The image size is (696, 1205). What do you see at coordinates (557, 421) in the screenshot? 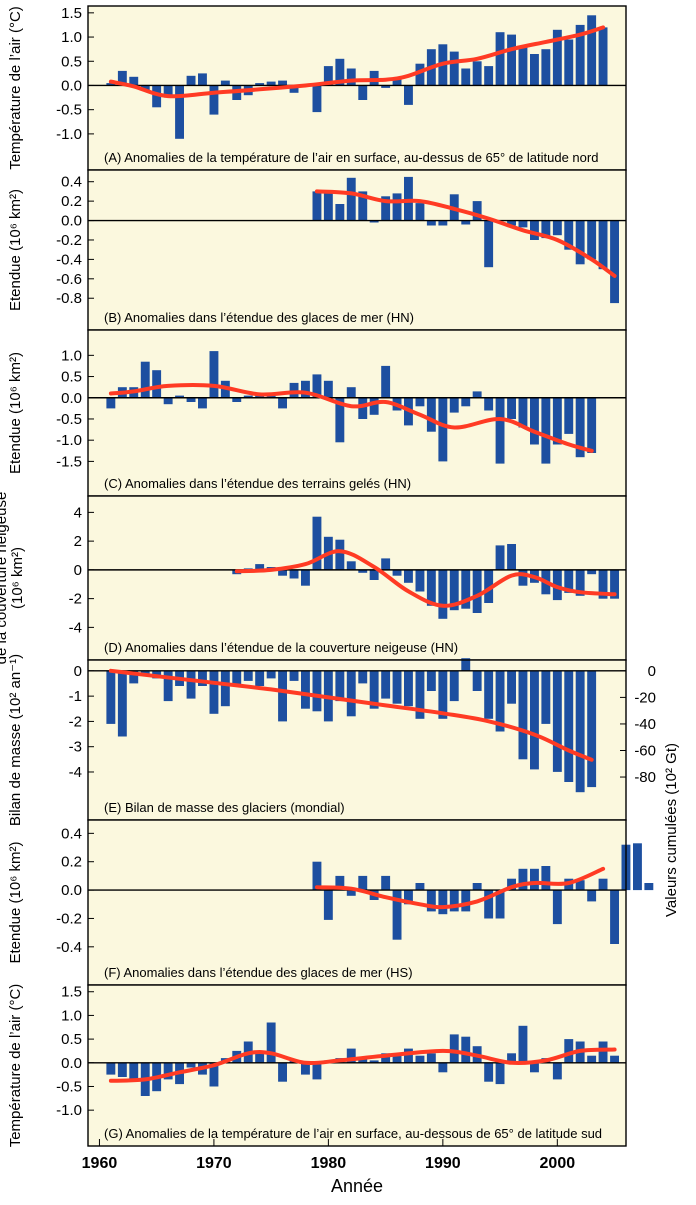
I see `bar-c-2000` at bounding box center [557, 421].